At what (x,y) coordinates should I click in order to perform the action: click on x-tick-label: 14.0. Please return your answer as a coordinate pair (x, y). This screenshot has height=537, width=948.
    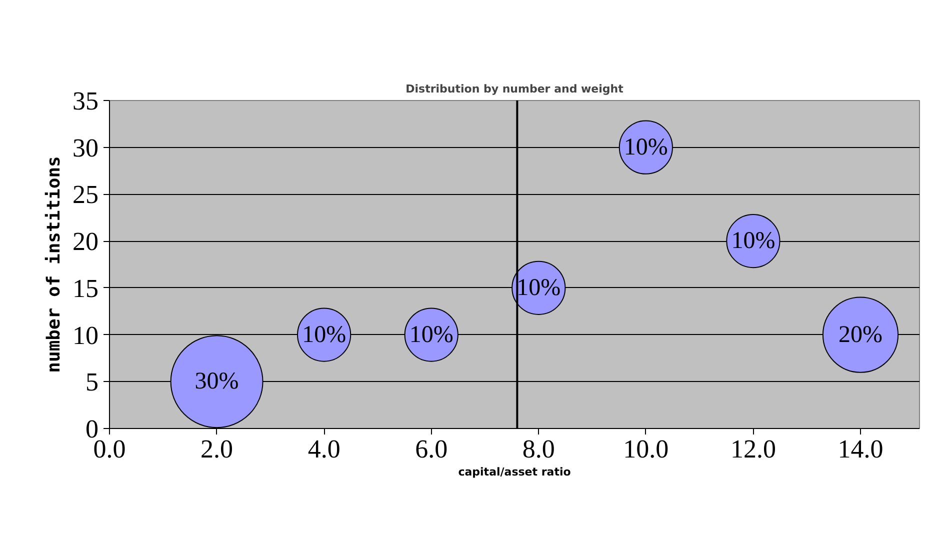
    Looking at the image, I should click on (861, 449).